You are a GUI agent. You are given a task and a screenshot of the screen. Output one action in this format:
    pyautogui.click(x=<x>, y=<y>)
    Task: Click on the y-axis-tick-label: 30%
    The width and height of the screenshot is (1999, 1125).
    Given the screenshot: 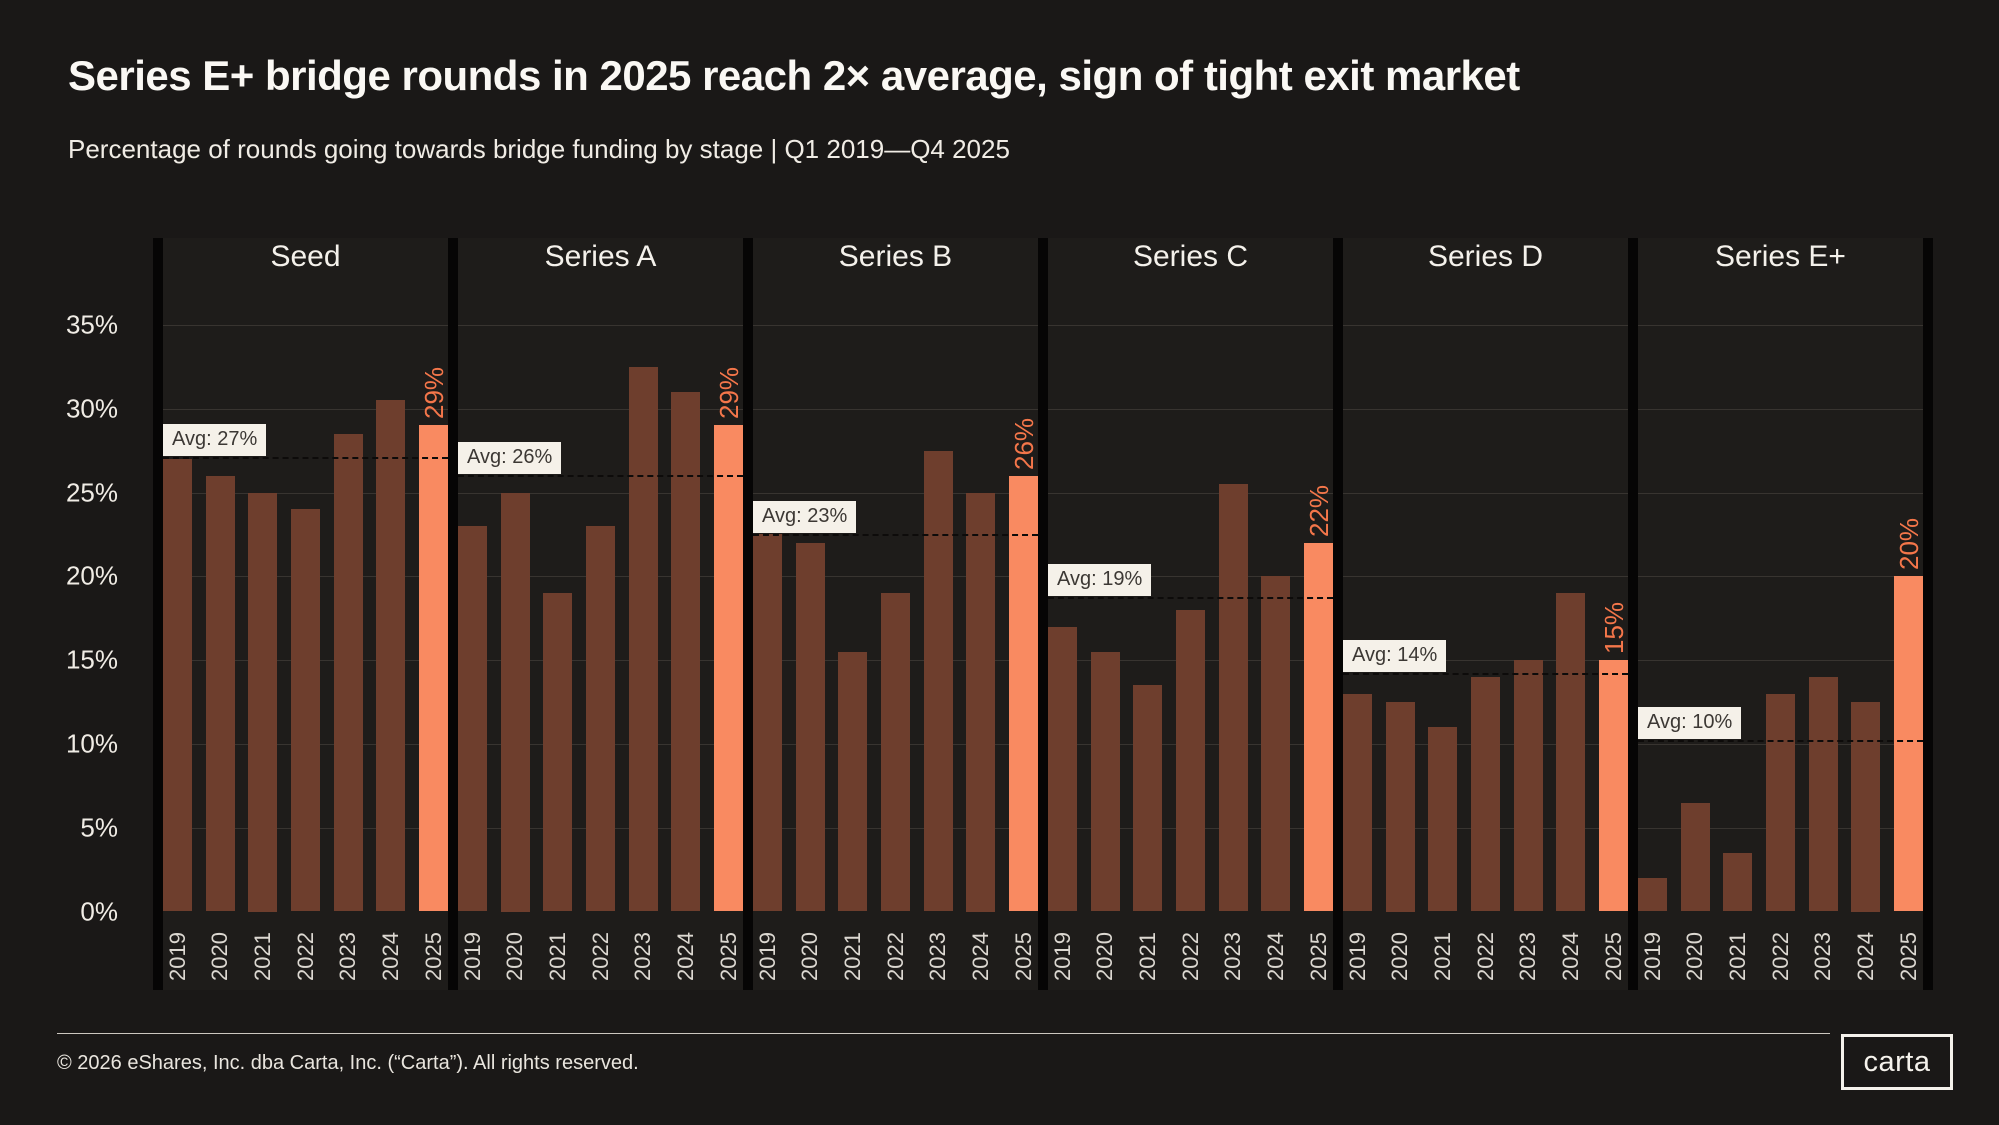 What is the action you would take?
    pyautogui.click(x=91, y=408)
    